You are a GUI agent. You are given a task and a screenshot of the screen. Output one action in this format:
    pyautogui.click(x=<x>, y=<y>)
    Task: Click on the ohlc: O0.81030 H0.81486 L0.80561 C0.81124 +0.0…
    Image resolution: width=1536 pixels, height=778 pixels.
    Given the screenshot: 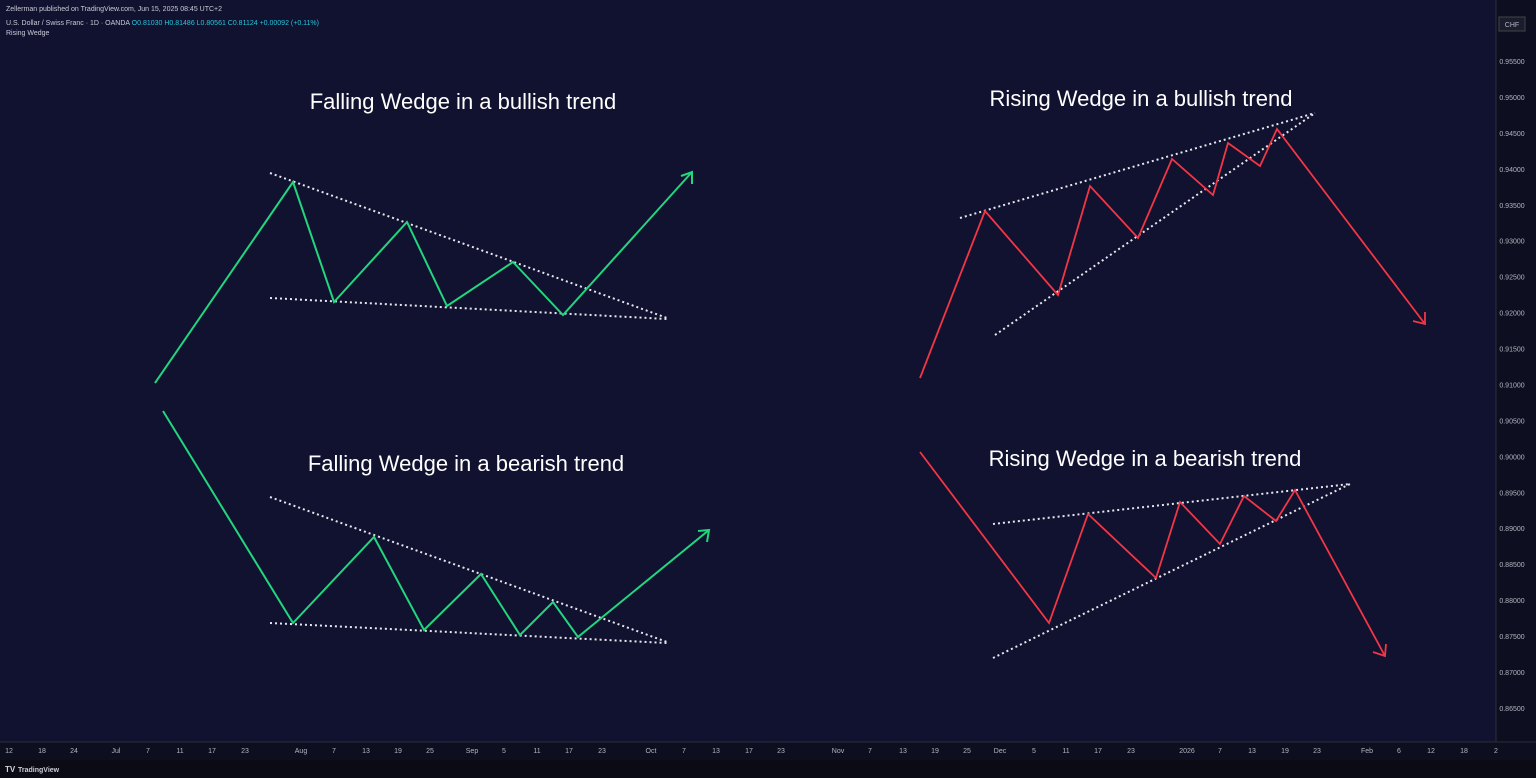 What is the action you would take?
    pyautogui.click(x=225, y=23)
    